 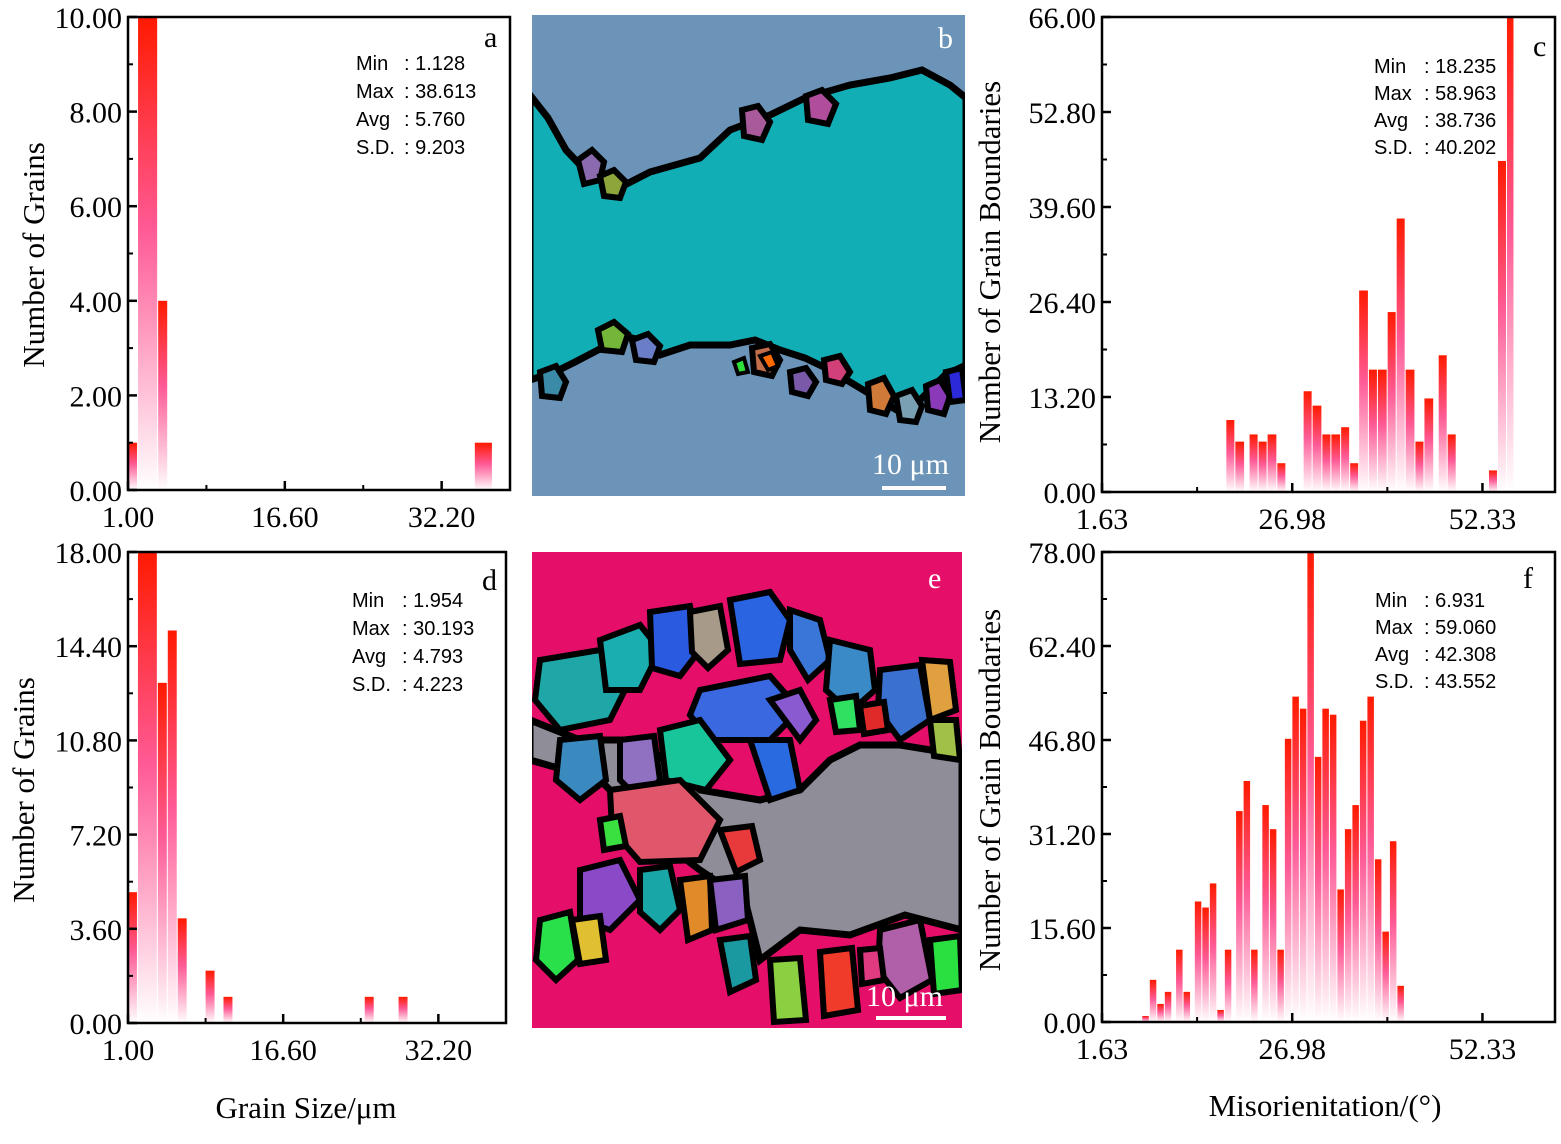 What do you see at coordinates (268, 787) in the screenshot?
I see `bar-group` at bounding box center [268, 787].